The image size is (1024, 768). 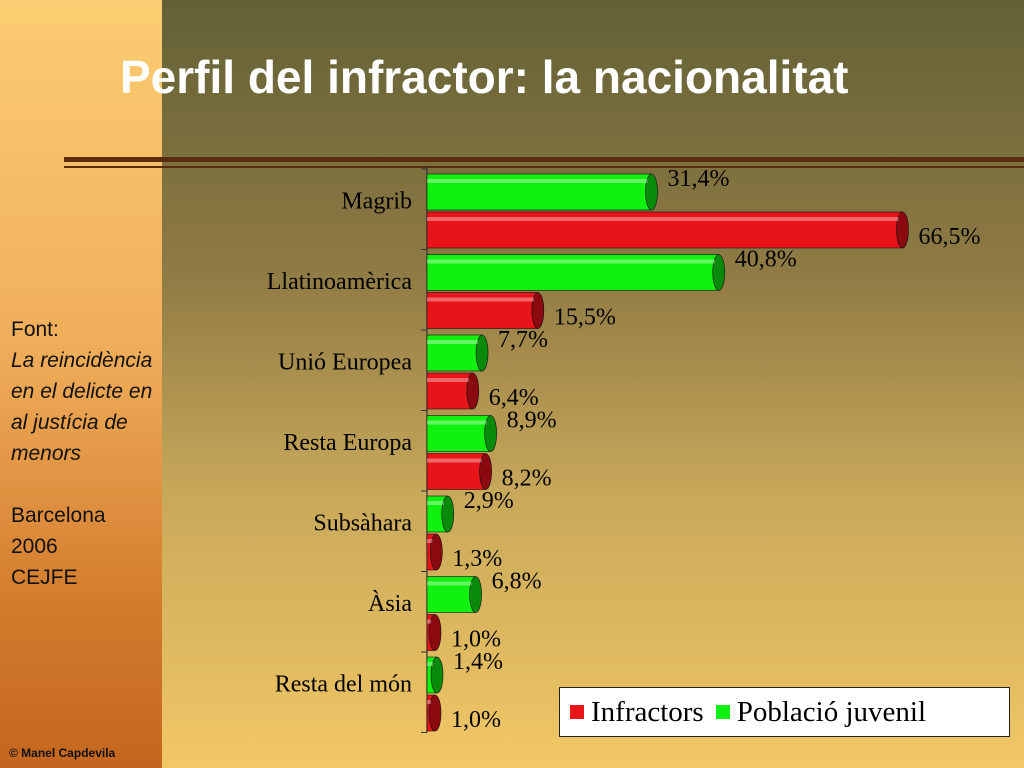 I want to click on category-label: Resta del món, so click(x=343, y=684).